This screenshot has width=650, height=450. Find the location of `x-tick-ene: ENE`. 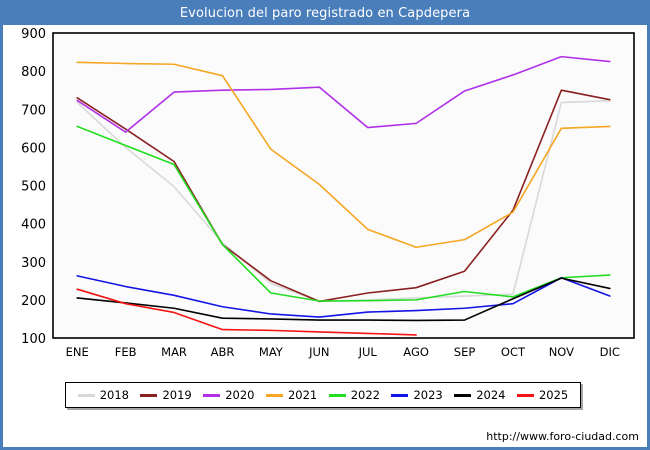

x-tick-ene: ENE is located at coordinates (77, 352).